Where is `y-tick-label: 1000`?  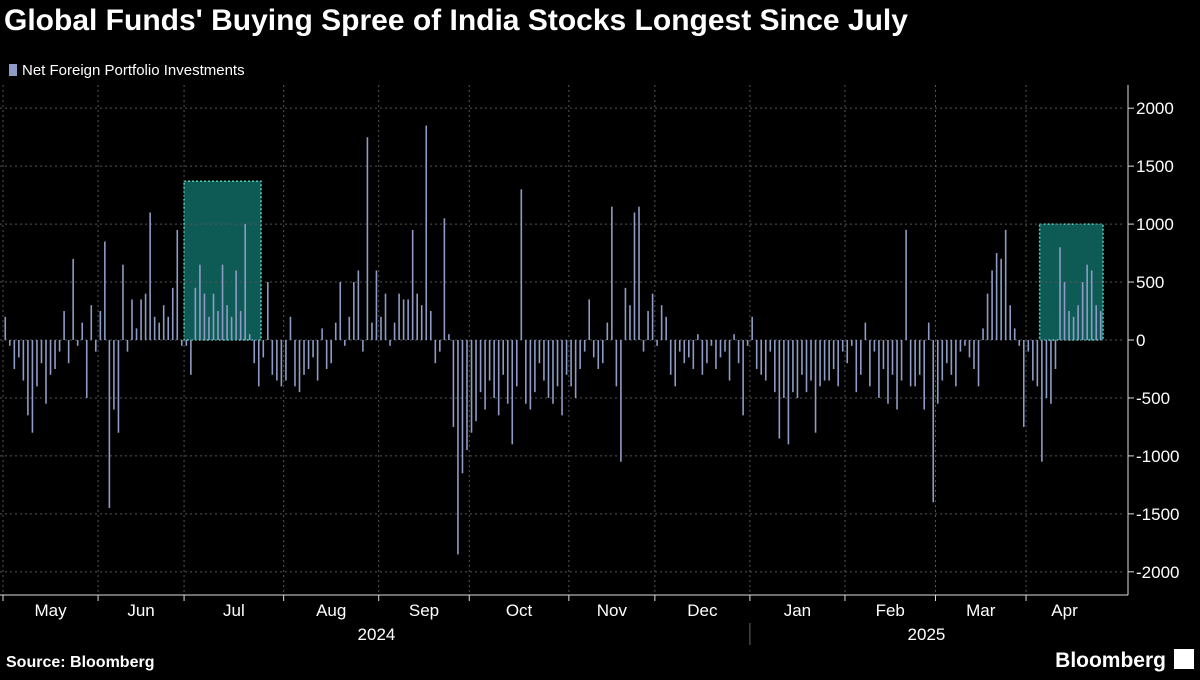 y-tick-label: 1000 is located at coordinates (1155, 224).